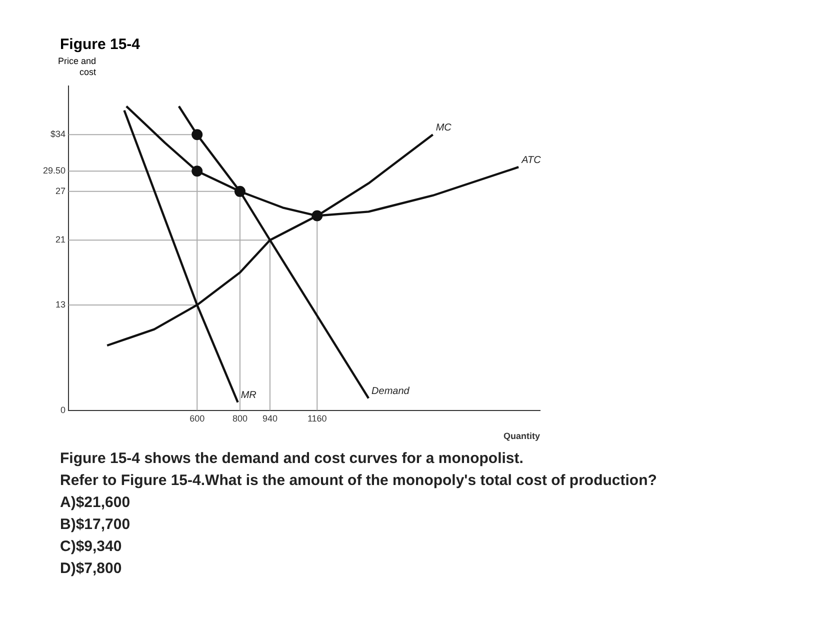 This screenshot has height=644, width=840. I want to click on x-tick-label: 1160, so click(317, 418).